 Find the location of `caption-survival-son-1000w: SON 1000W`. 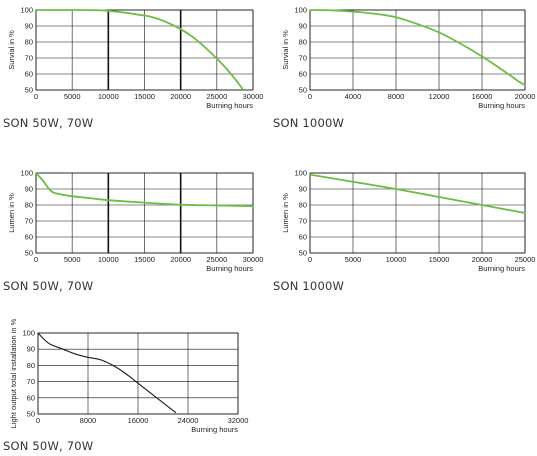

caption-survival-son-1000w: SON 1000W is located at coordinates (309, 123).